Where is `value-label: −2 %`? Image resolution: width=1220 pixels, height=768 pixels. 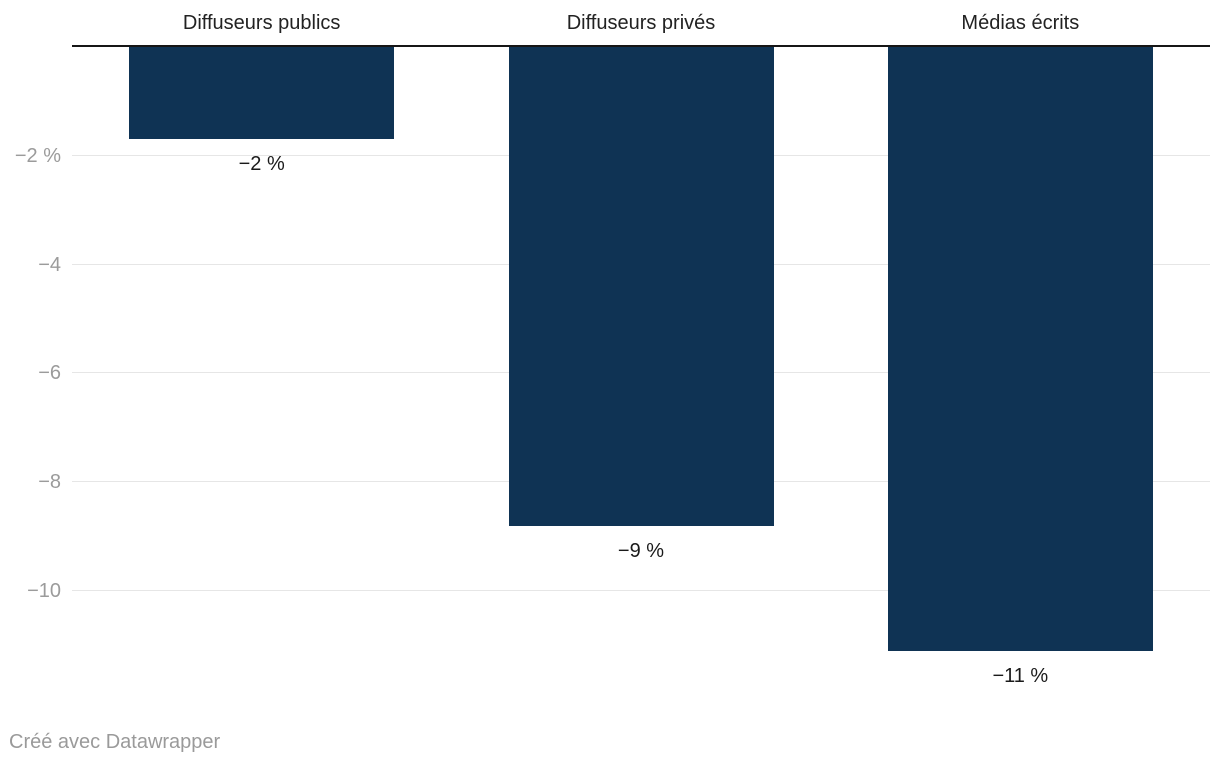
value-label: −2 % is located at coordinates (261, 164).